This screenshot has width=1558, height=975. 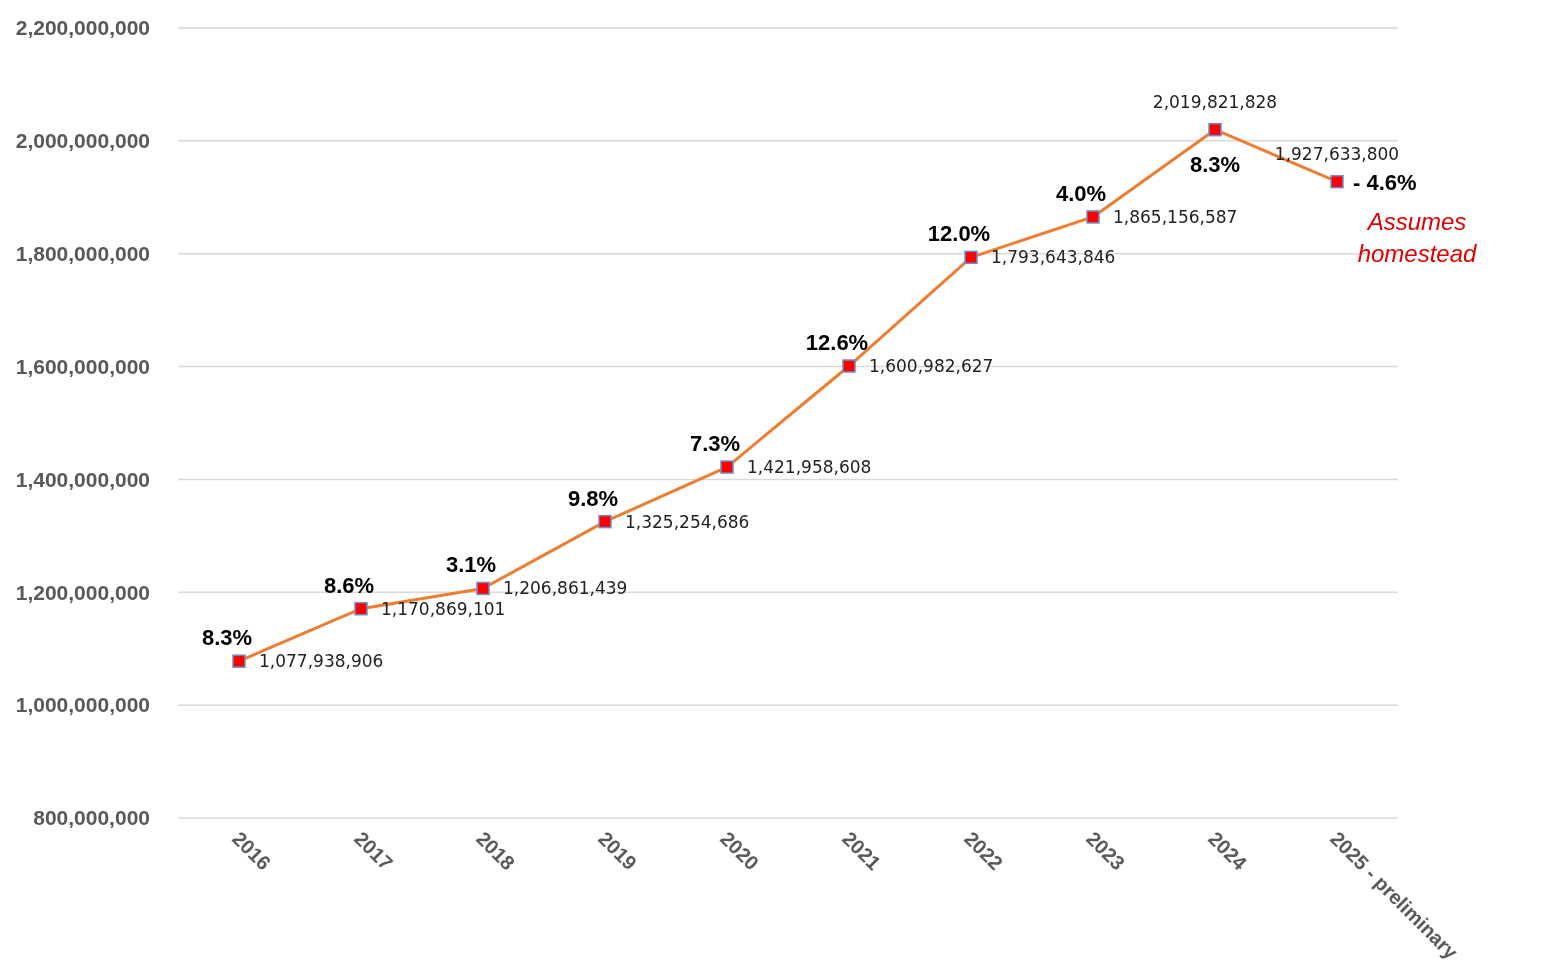 I want to click on y-tick-label: 2,000,000,000, so click(x=82, y=141).